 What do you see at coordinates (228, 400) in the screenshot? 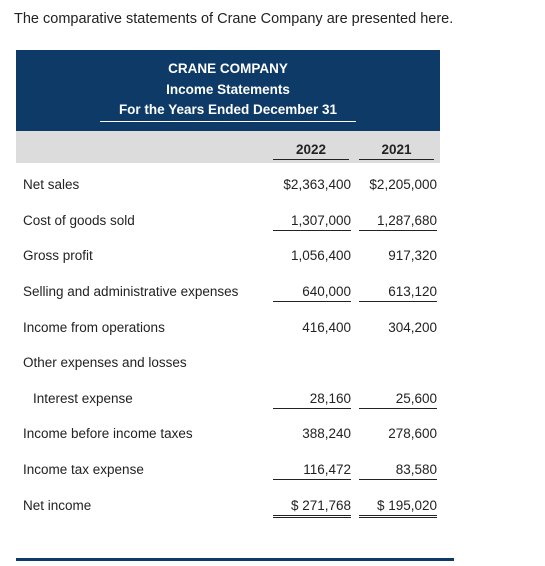
I see `row-interest-expense: Interest expense 28,160 25,600` at bounding box center [228, 400].